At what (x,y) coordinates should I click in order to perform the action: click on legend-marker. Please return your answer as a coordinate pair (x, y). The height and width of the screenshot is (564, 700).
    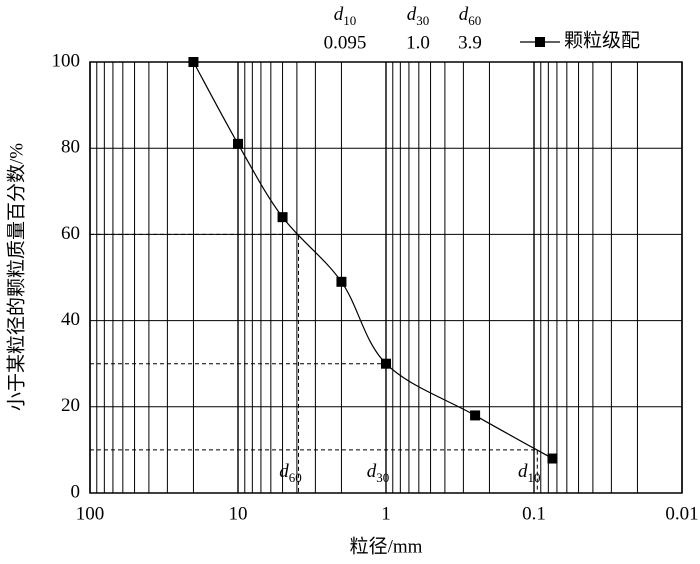
    Looking at the image, I should click on (540, 42).